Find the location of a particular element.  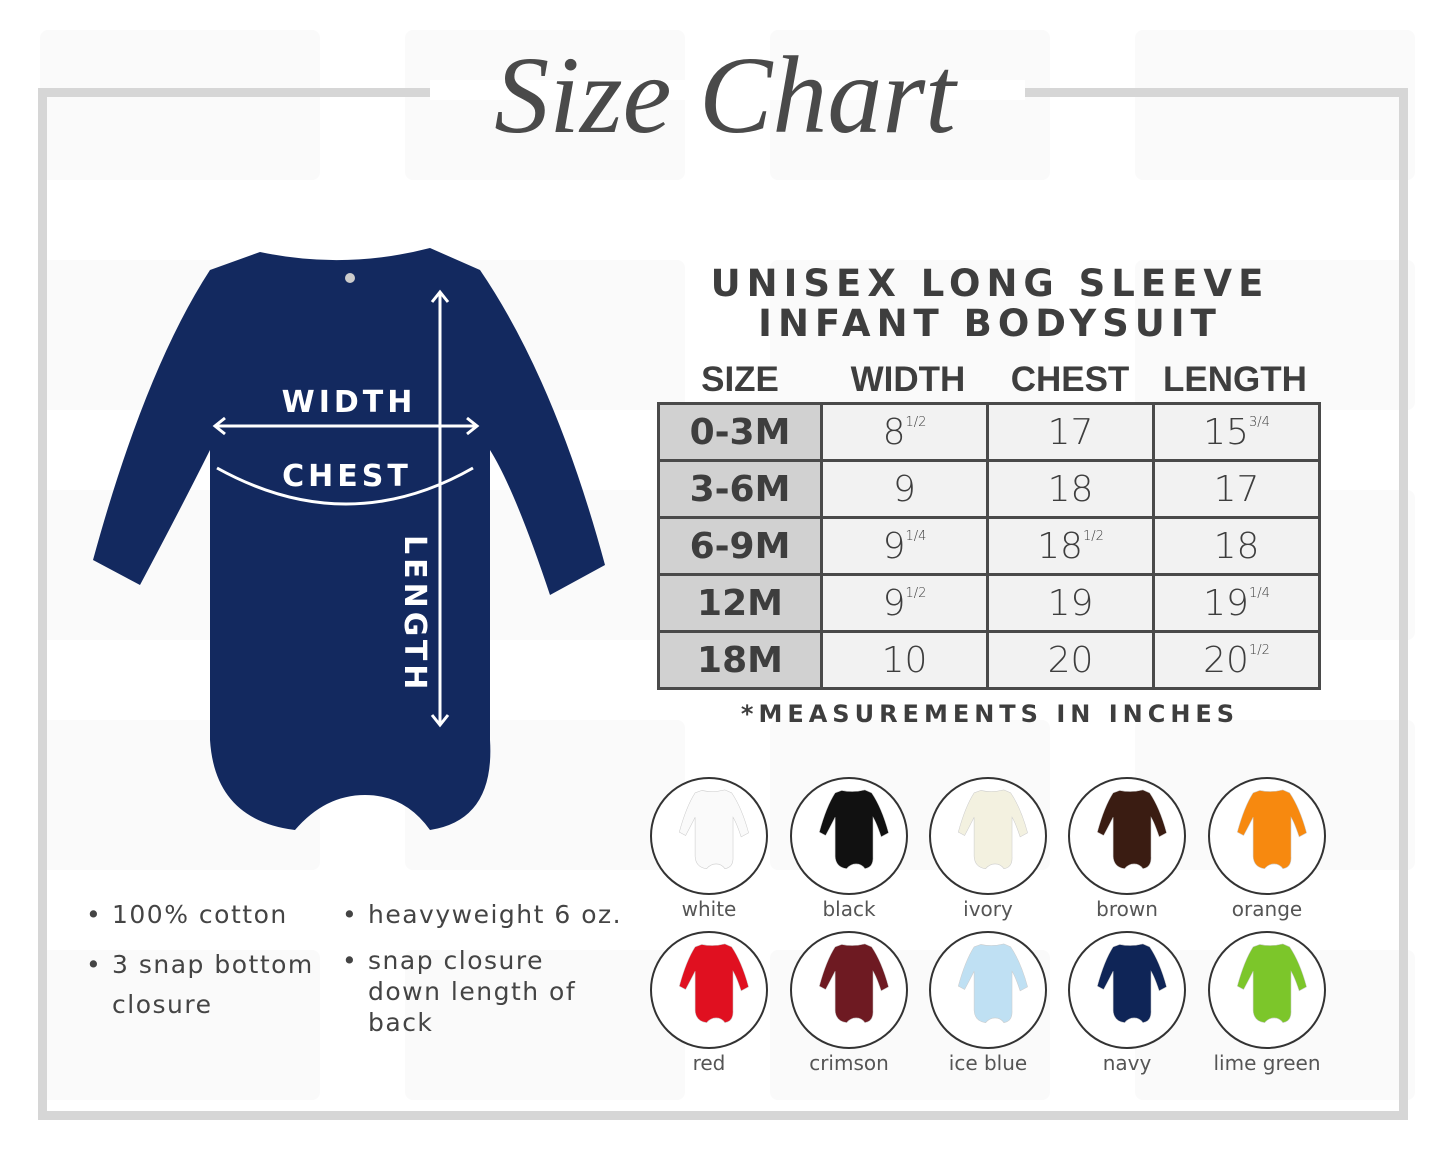

color-swatch: black is located at coordinates (849, 849).